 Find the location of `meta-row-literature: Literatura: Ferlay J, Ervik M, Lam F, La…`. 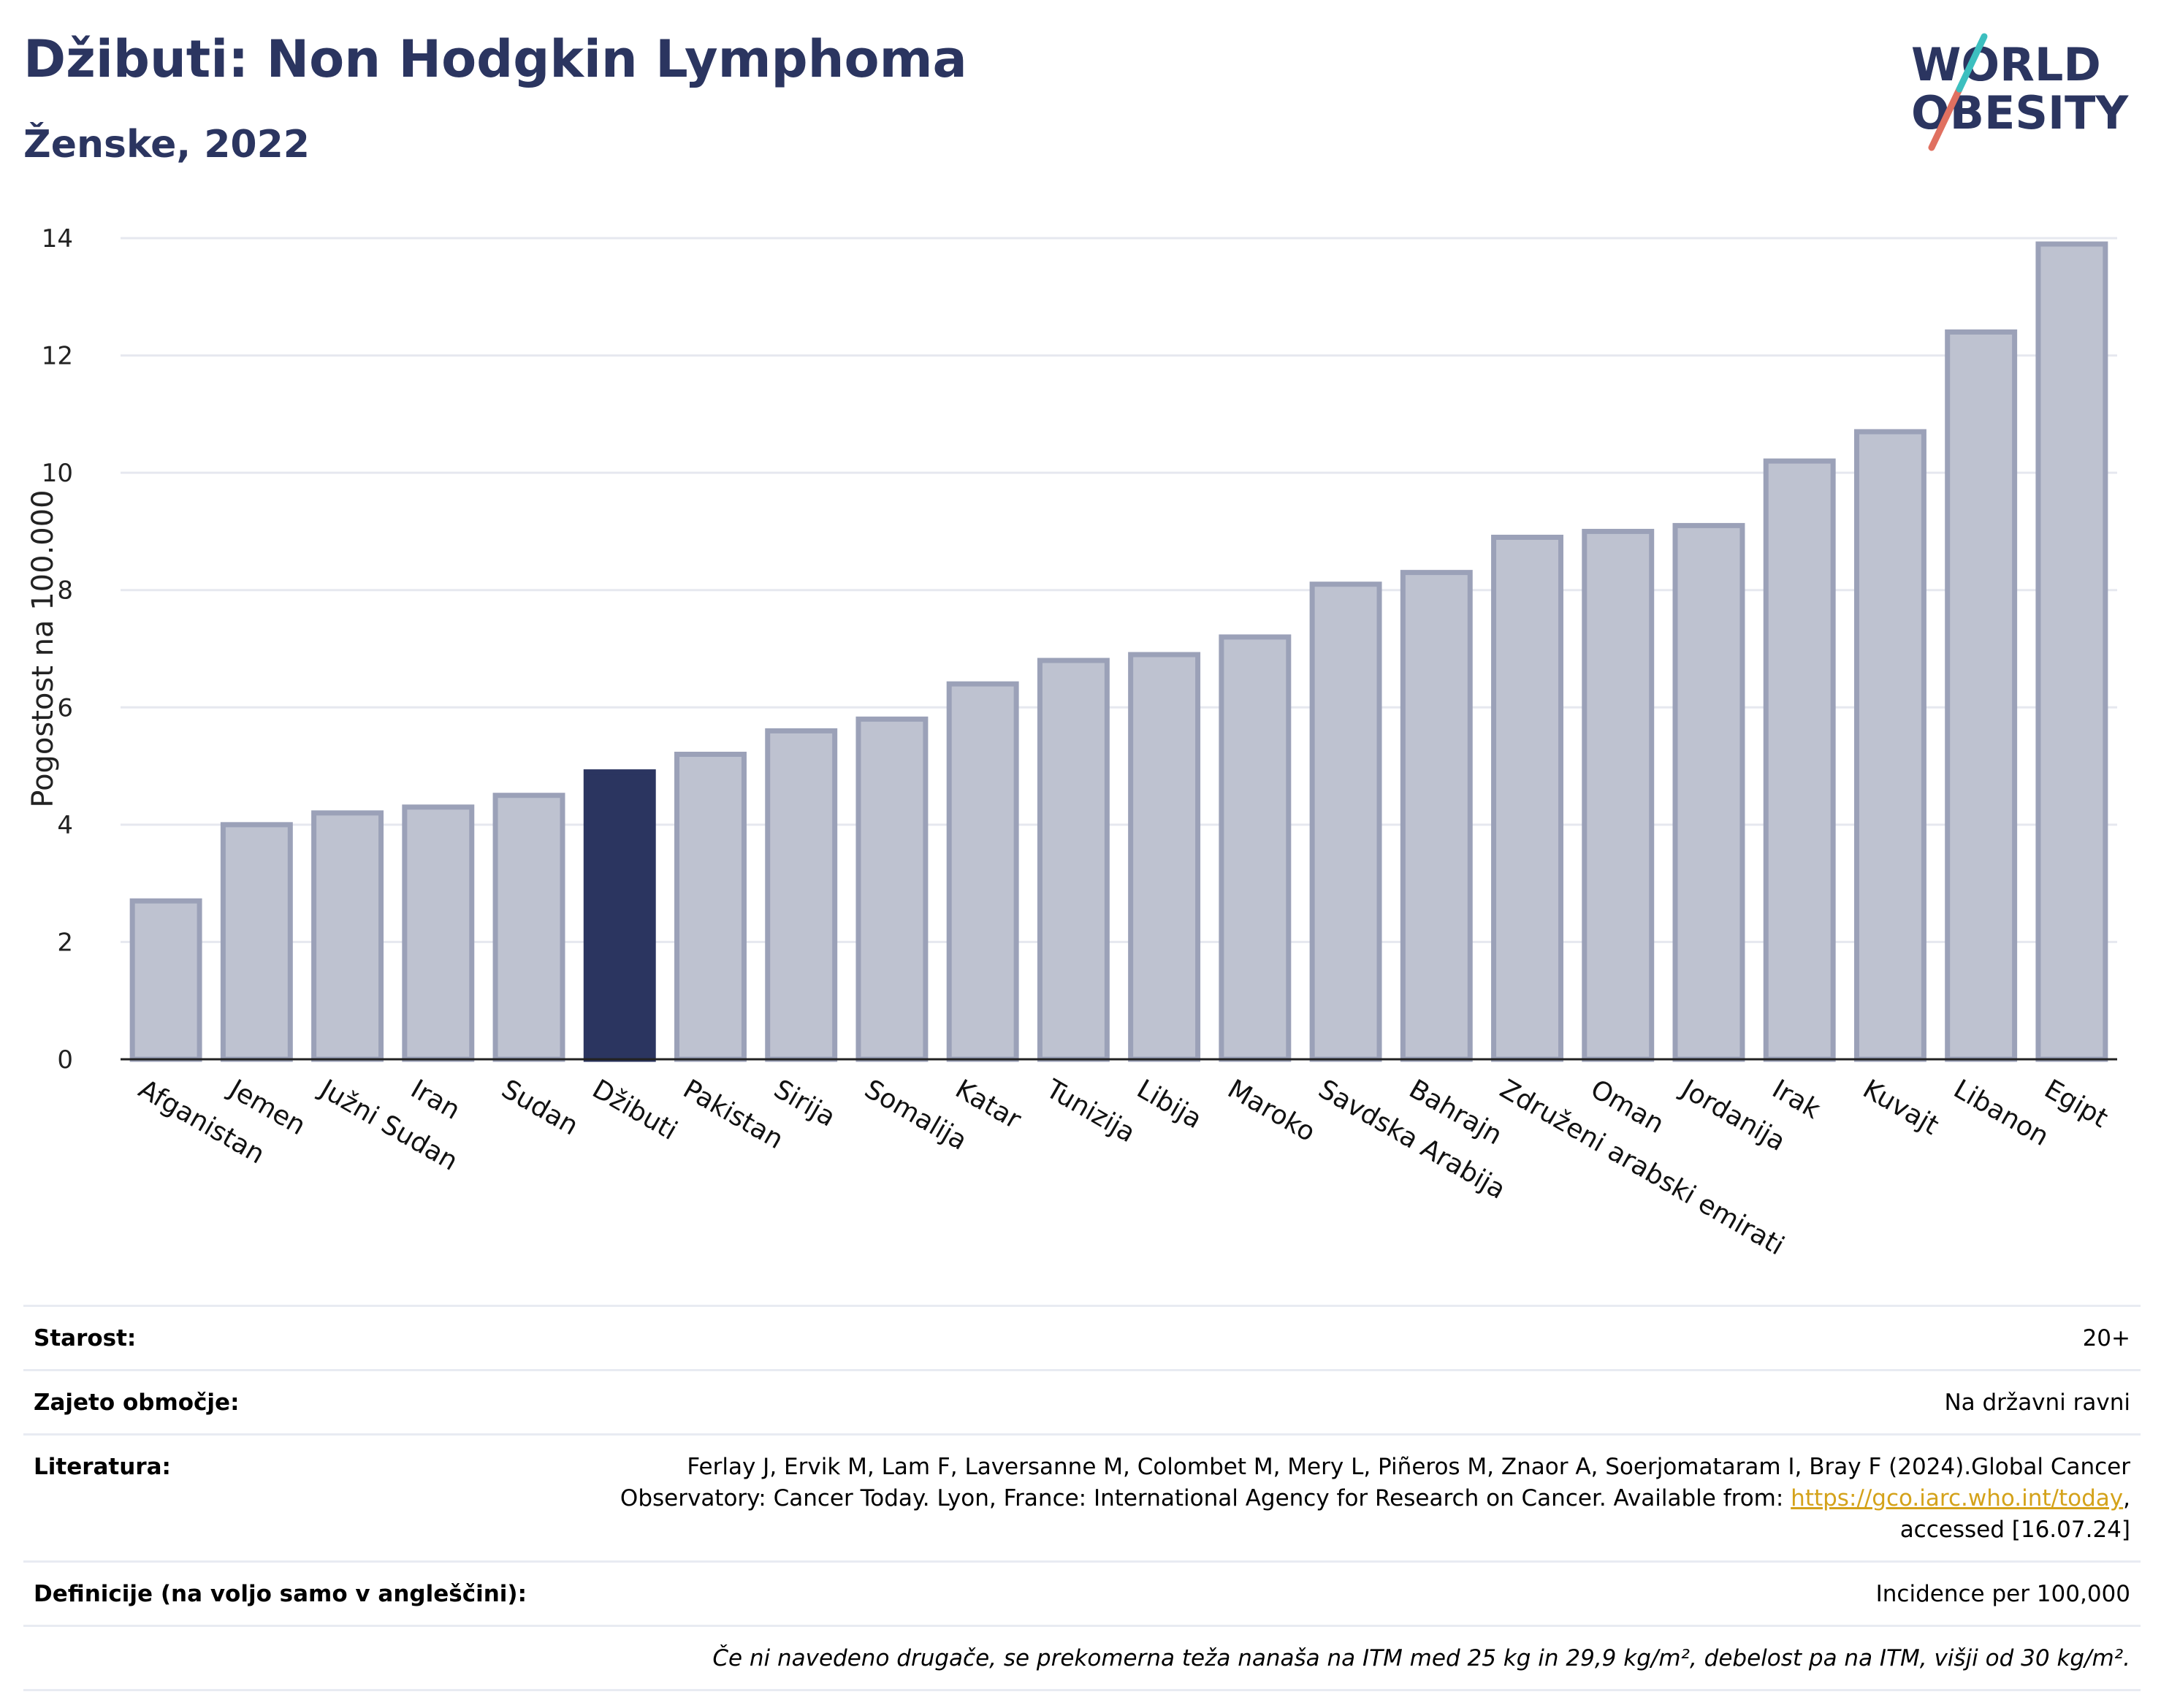

meta-row-literature: Literatura: Ferlay J, Ervik M, Lam F, La… is located at coordinates (1082, 1496).